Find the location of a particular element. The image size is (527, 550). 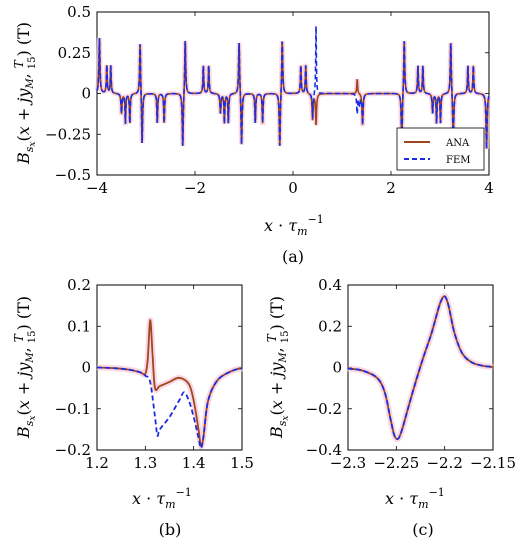

x-tick-label: −2.15 is located at coordinates (493, 463).